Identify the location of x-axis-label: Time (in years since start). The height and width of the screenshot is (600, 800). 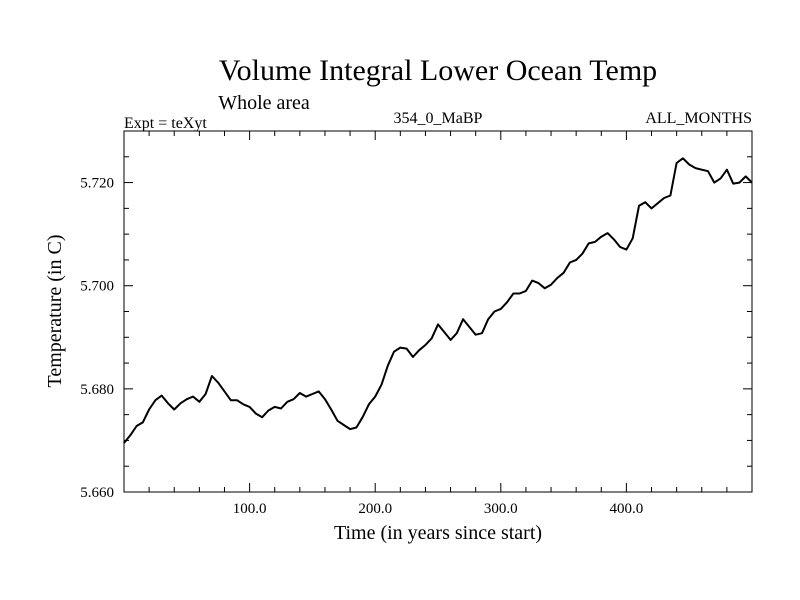
(438, 533).